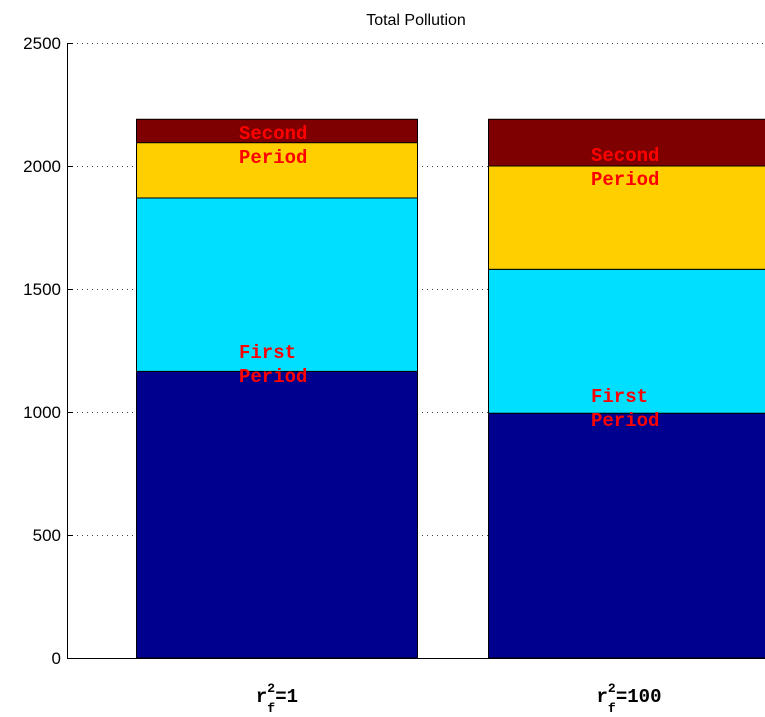 This screenshot has height=717, width=765. I want to click on y-tick-label-0: 0, so click(56, 658).